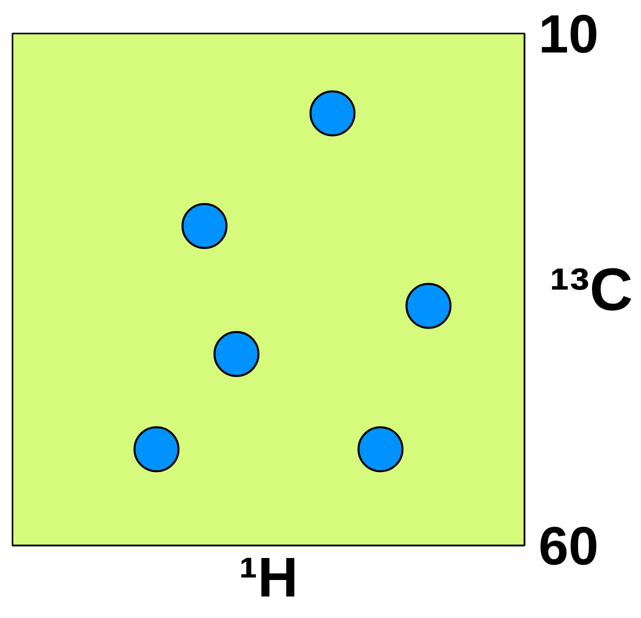 The height and width of the screenshot is (618, 641). What do you see at coordinates (591, 289) in the screenshot?
I see `y-axis-title: ¹³C` at bounding box center [591, 289].